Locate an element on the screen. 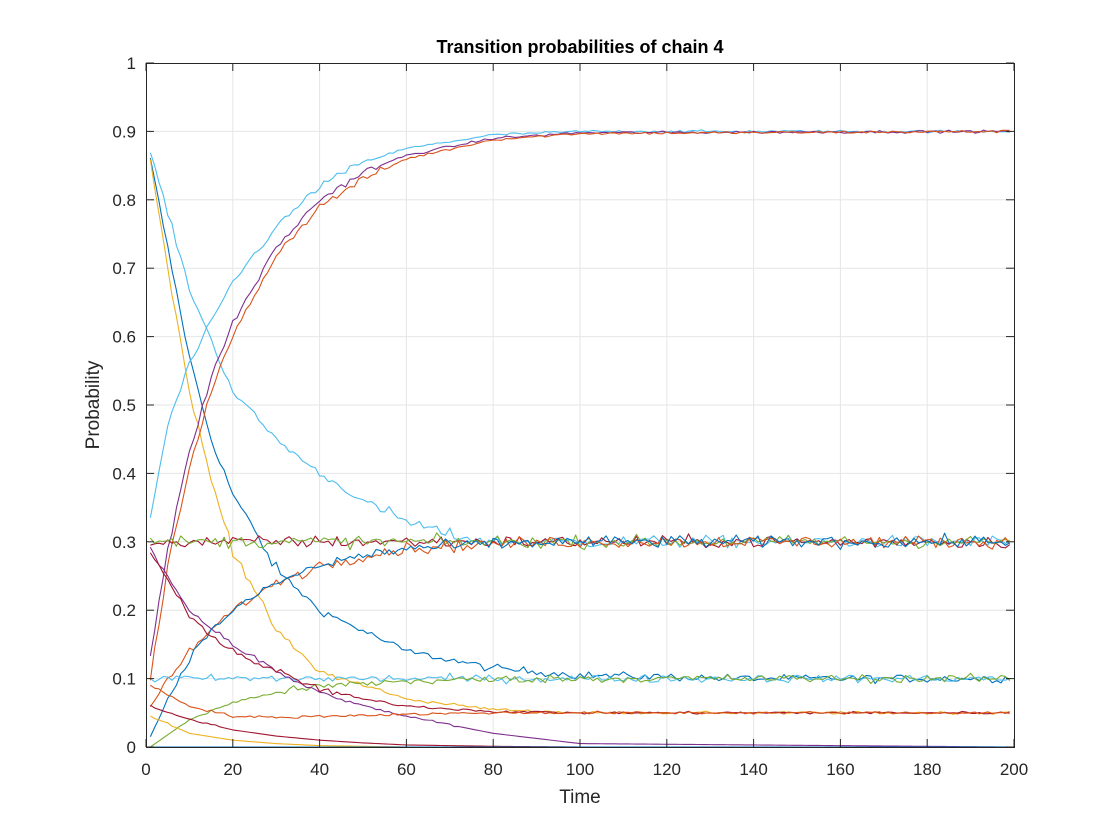 The width and height of the screenshot is (1120, 840). x-tick-label: 200 is located at coordinates (1014, 769).